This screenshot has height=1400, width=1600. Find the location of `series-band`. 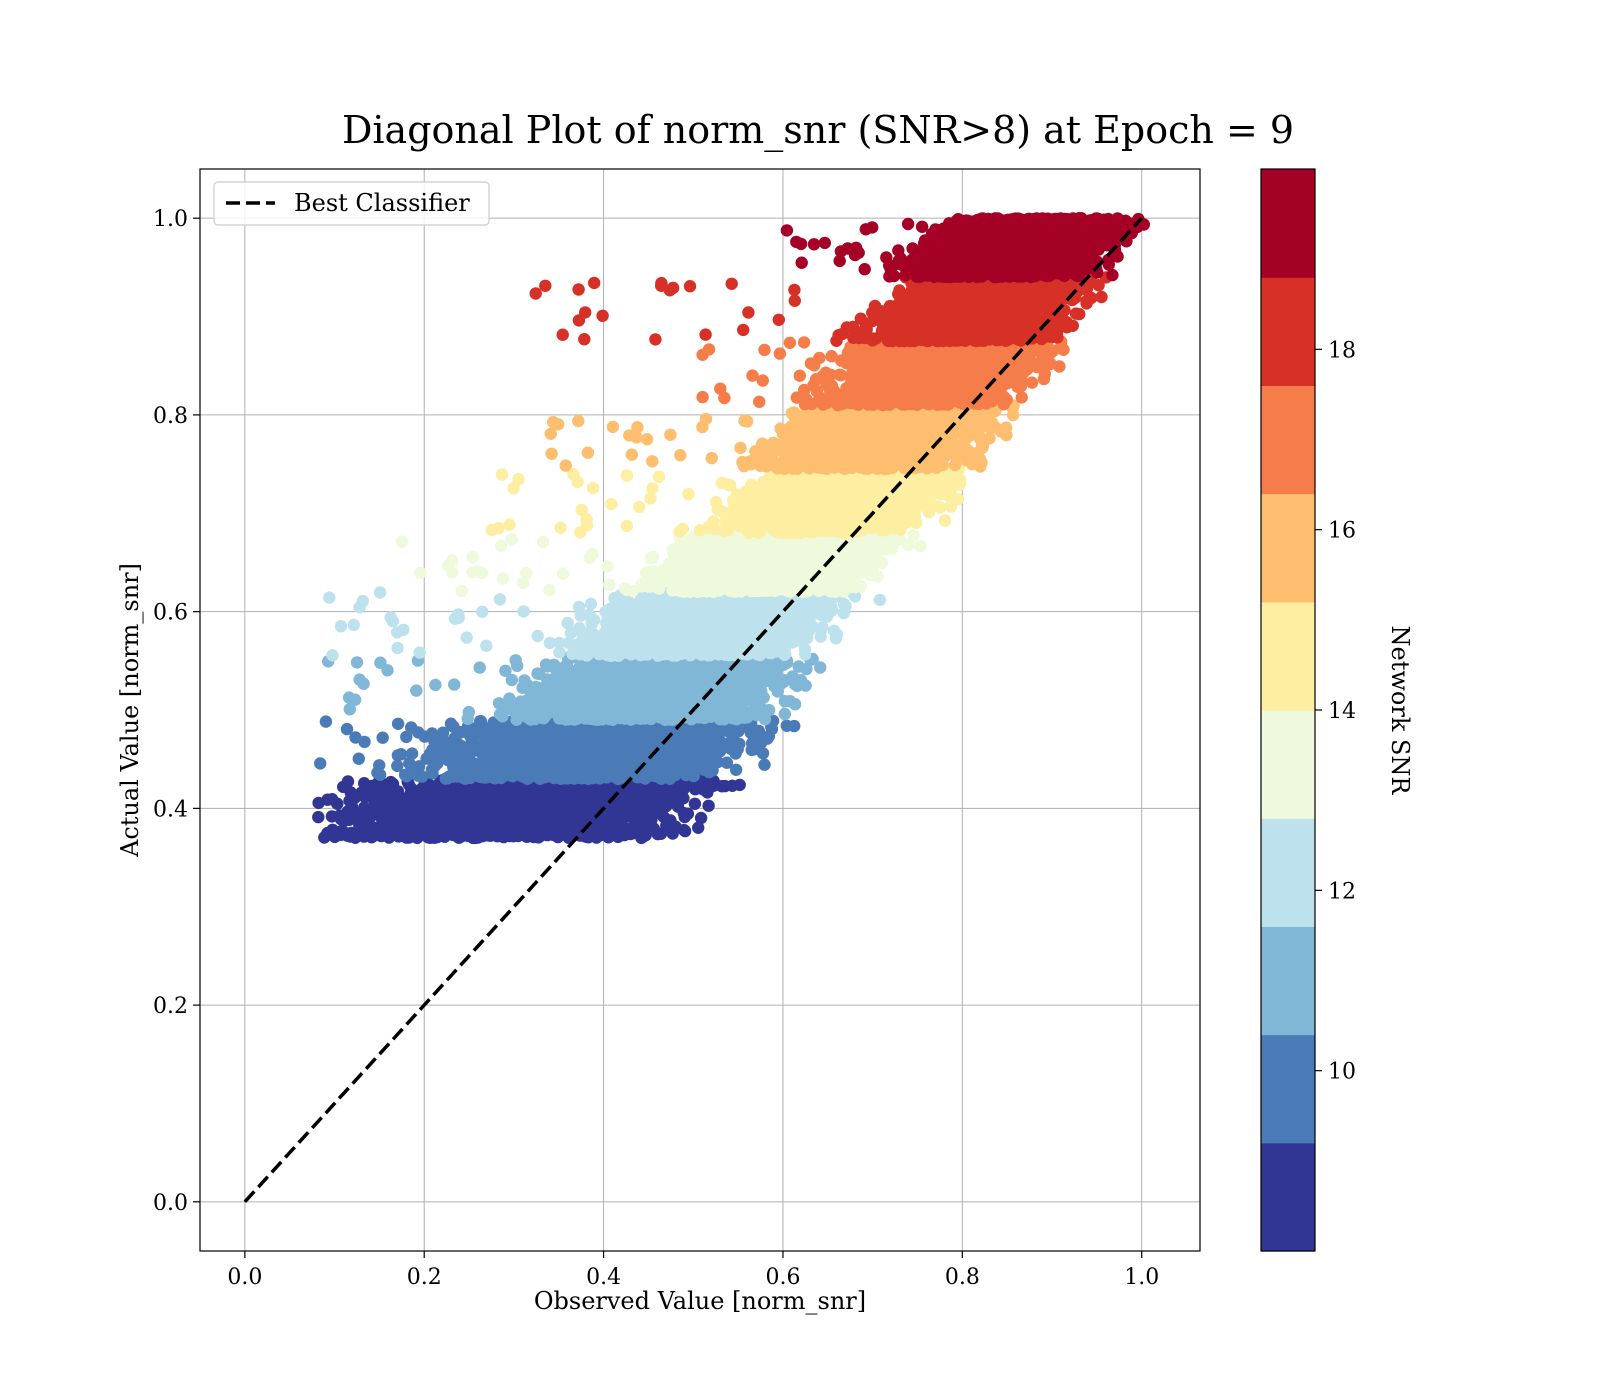

series-band is located at coordinates (574, 687).